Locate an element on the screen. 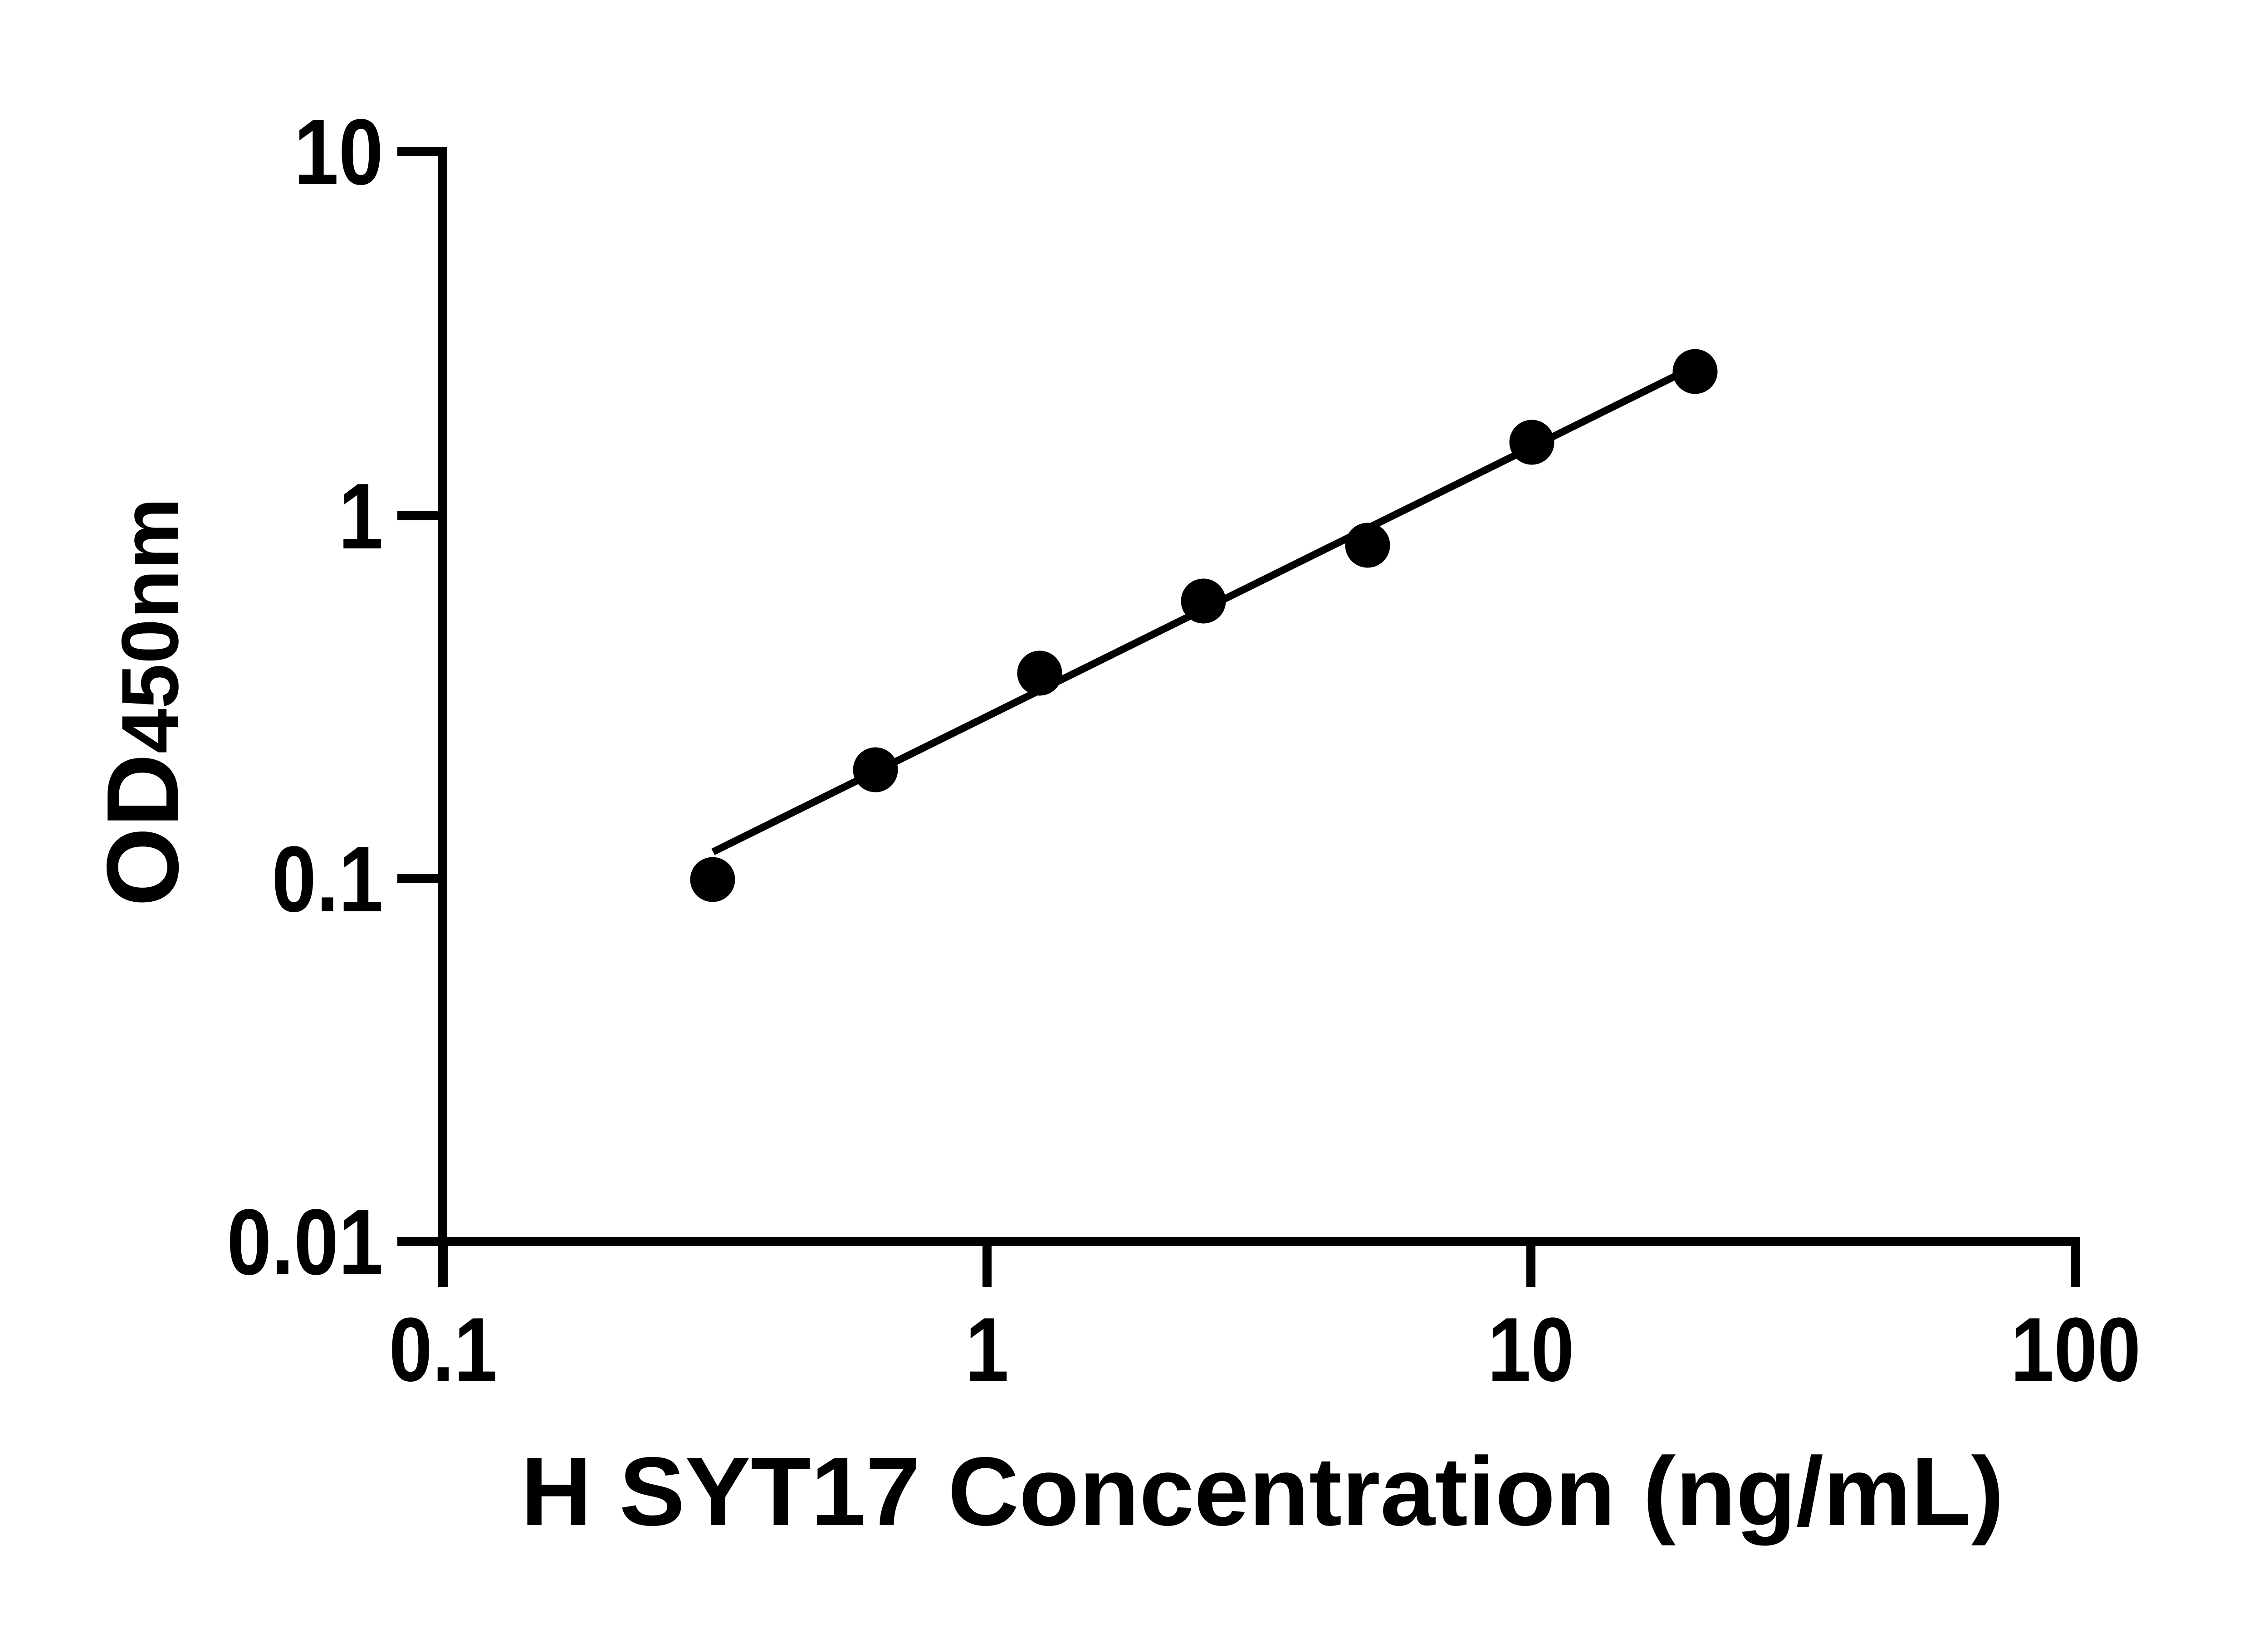 This screenshot has height=1633, width=2268. svg-text: H SYT17 Concentration (ng/mL) is located at coordinates (1263, 1491).